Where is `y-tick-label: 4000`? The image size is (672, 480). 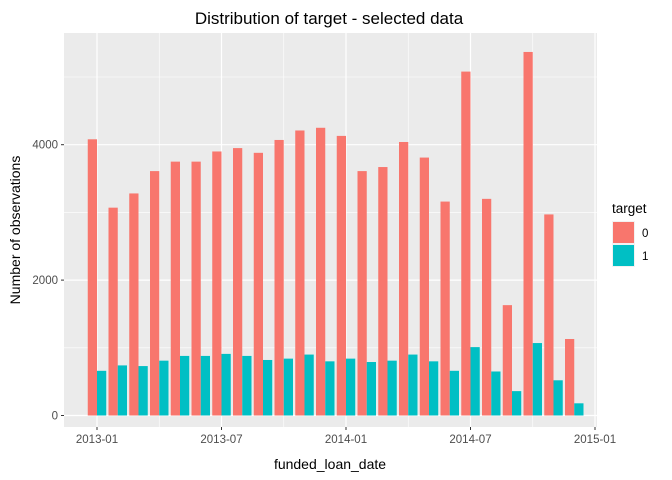
y-tick-label: 4000 is located at coordinates (45, 146).